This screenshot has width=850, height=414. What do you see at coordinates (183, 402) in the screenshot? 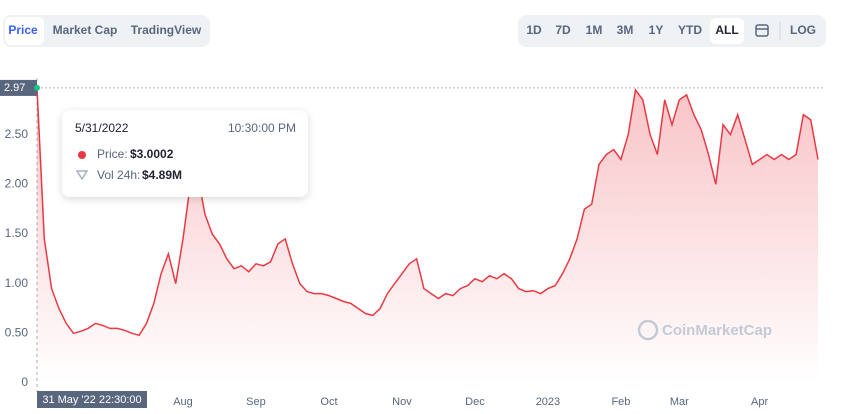
I see `x-tick-label: Aug` at bounding box center [183, 402].